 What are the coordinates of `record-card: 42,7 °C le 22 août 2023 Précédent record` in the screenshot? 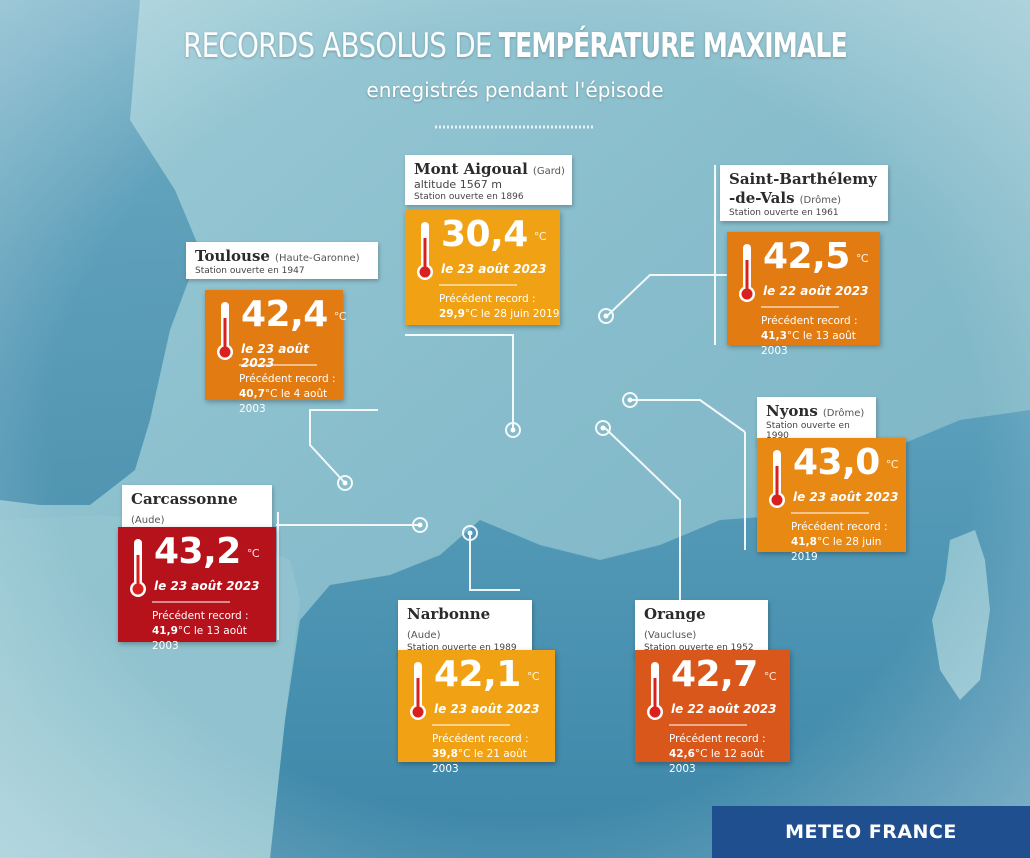 It's located at (712, 712).